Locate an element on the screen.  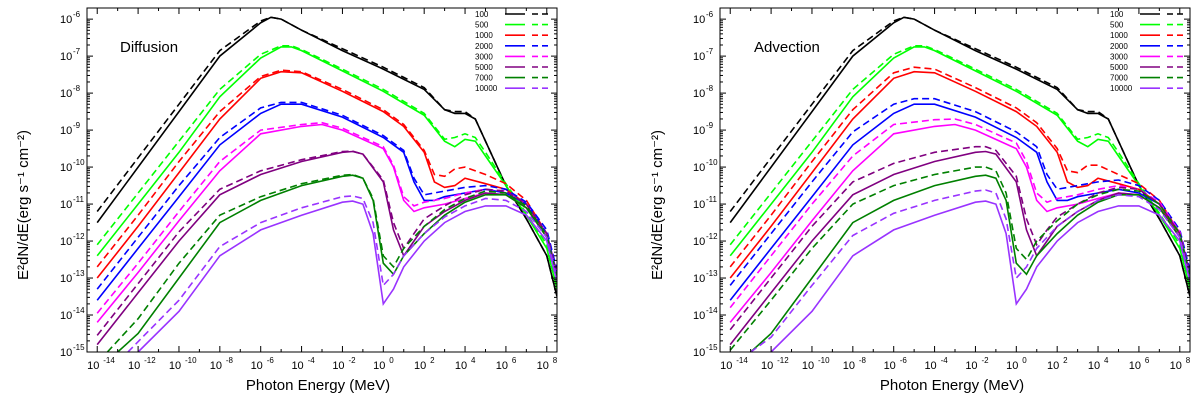
x-tick-label-exponent: -4 is located at coordinates (945, 360).